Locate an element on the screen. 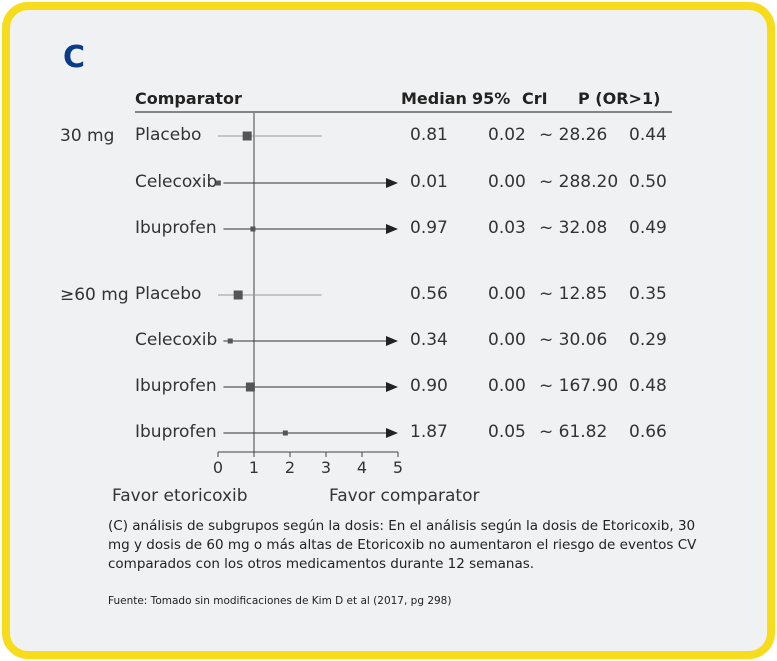 The image size is (777, 661). row-p: 0.29 is located at coordinates (648, 340).